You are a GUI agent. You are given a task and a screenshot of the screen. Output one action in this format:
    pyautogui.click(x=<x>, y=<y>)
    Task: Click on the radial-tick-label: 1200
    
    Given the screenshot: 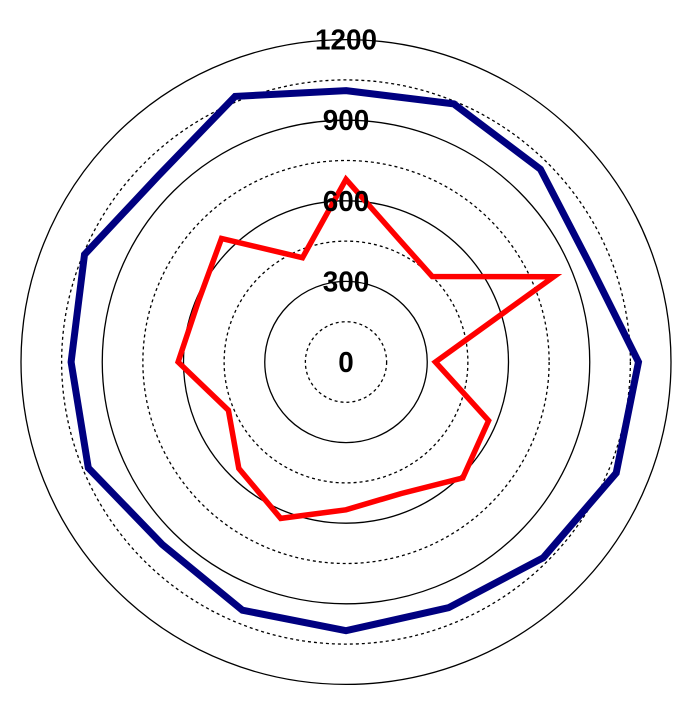 What is the action you would take?
    pyautogui.click(x=346, y=41)
    